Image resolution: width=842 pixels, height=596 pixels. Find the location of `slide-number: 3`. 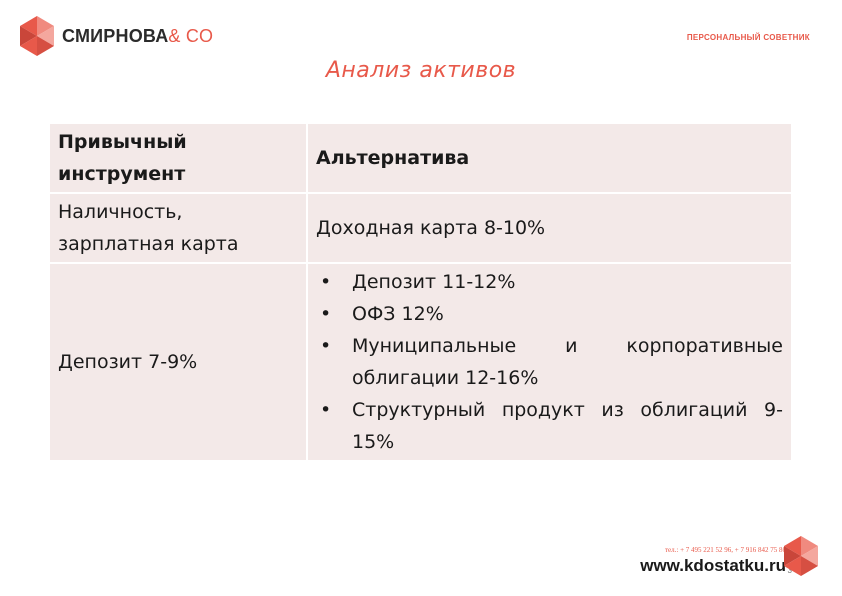

slide-number: 3 is located at coordinates (789, 570).